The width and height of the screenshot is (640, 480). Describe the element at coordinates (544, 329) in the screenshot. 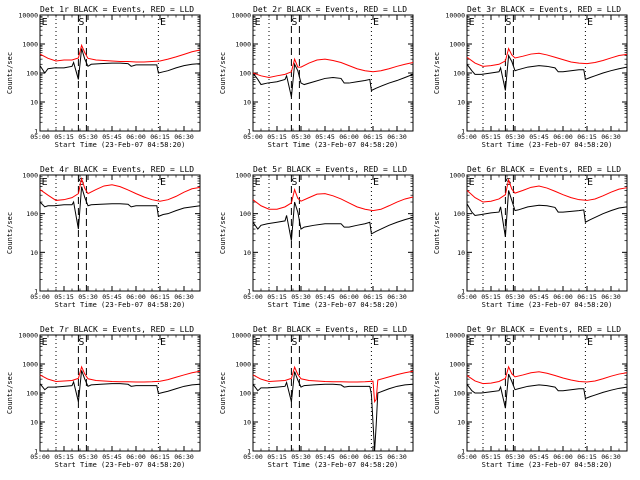

I see `panel-title: Det 9r BLACK = Events, RED = LLD` at that location.